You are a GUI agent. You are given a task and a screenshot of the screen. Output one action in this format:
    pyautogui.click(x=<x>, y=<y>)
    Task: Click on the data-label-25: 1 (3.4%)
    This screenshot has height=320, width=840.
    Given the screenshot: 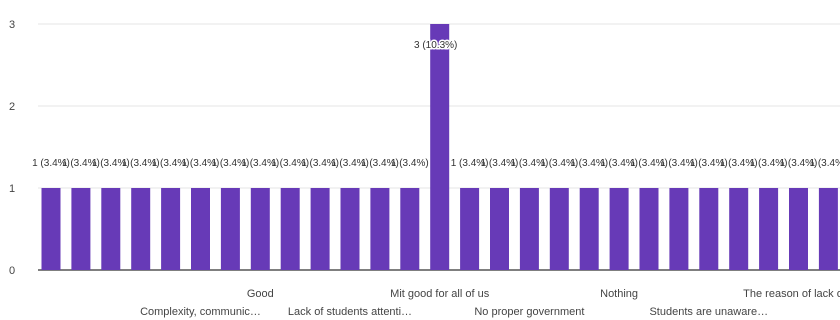 What is the action you would take?
    pyautogui.click(x=799, y=163)
    